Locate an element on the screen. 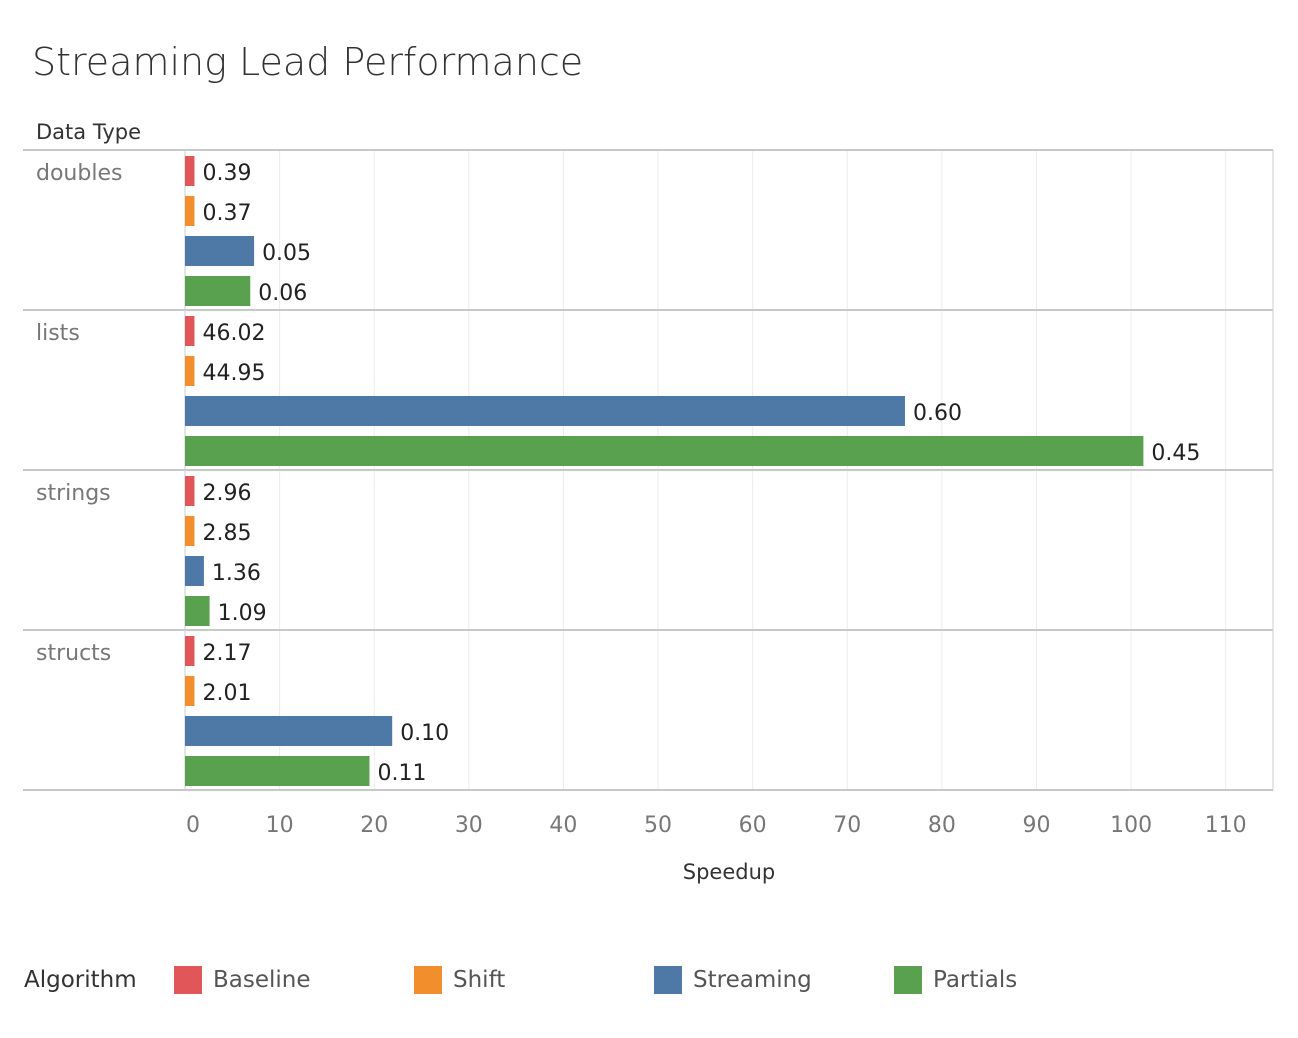 The image size is (1298, 1038). legend-title: Algorithm is located at coordinates (80, 980).